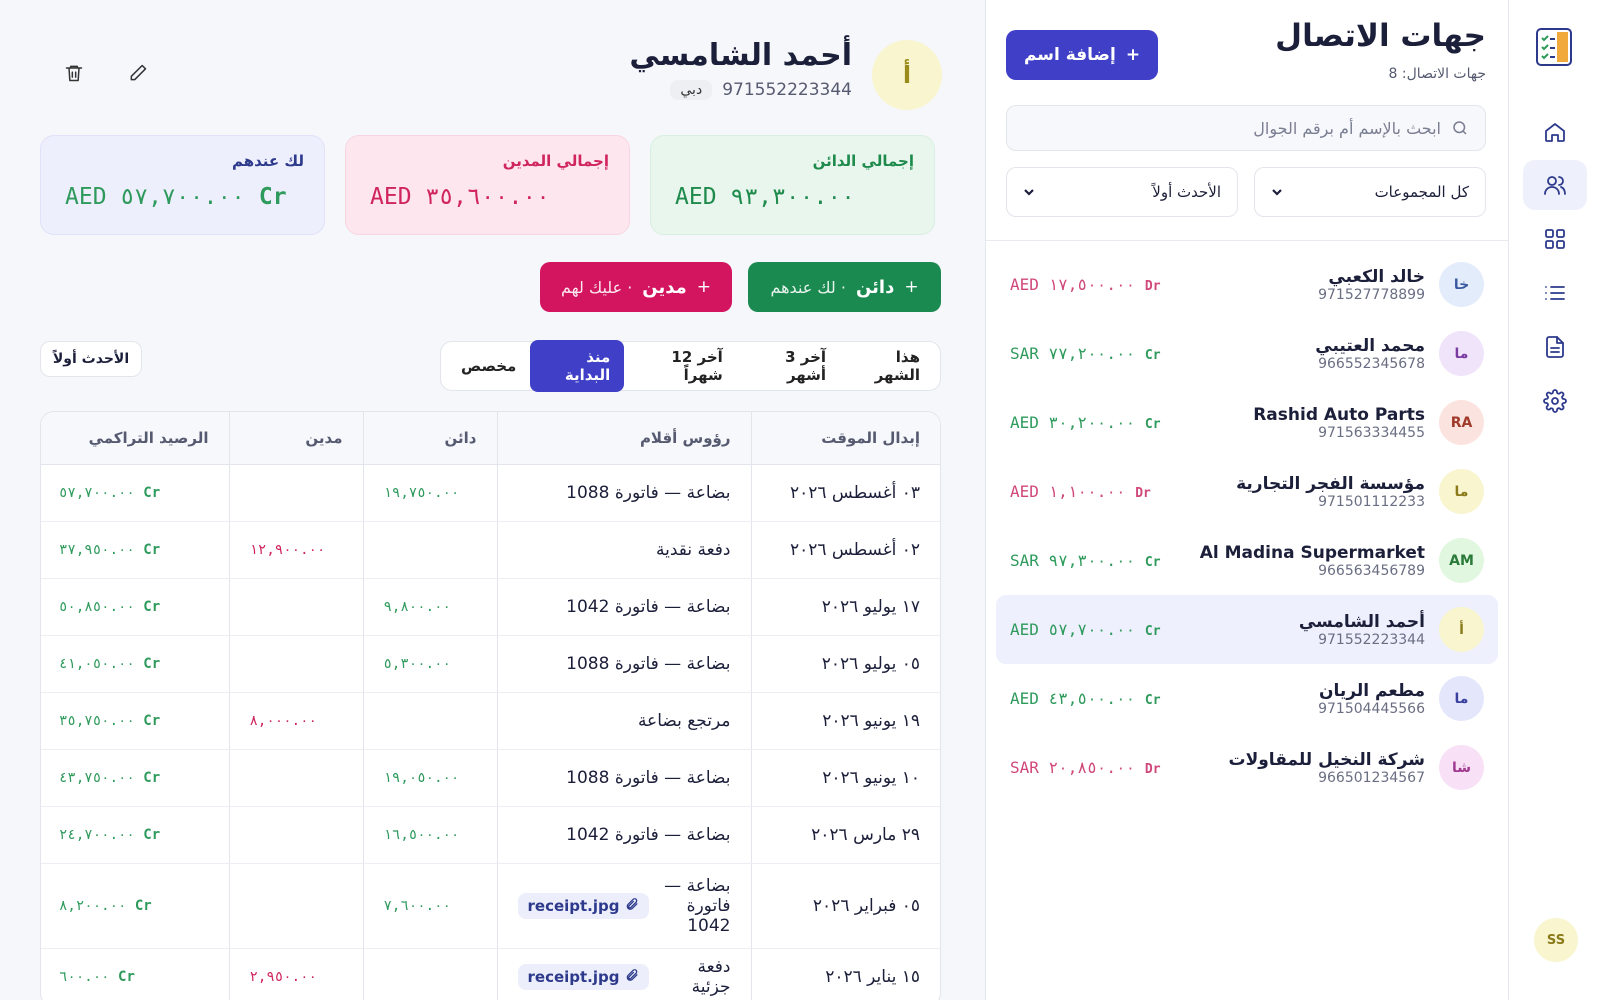 The height and width of the screenshot is (1000, 1600). I want to click on sort-filter: الأحدث أولاً, so click(1122, 192).